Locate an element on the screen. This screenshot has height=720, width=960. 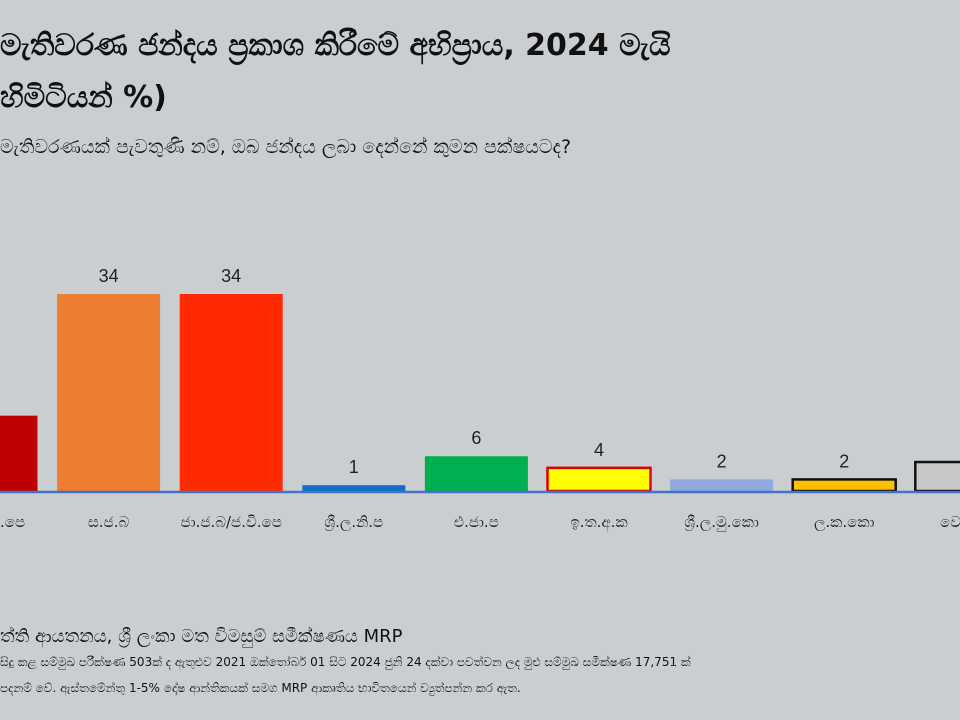
category-label-0: .පෙ is located at coordinates (12, 522).